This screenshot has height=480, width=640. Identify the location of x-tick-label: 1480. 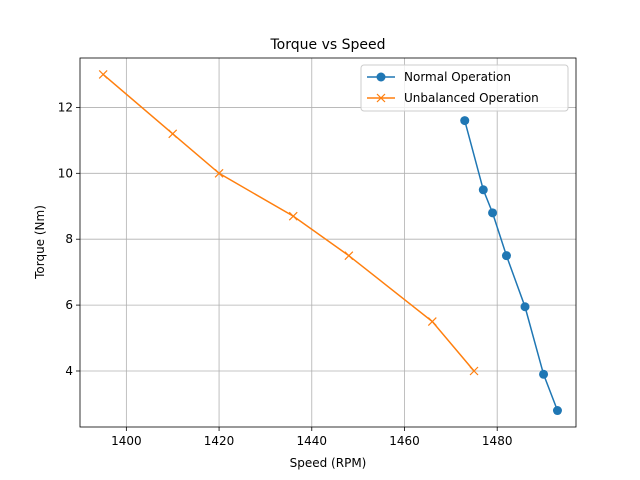
(497, 441).